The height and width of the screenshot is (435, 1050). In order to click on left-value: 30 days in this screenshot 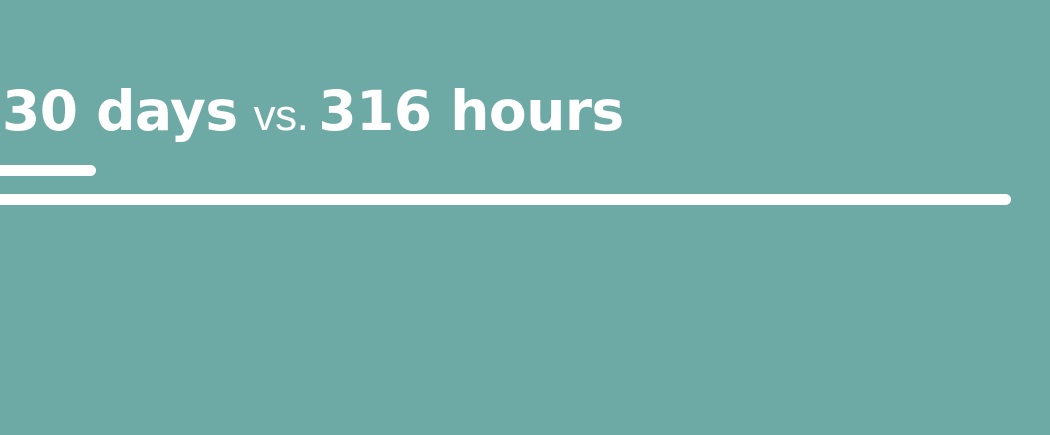, I will do `click(120, 111)`.